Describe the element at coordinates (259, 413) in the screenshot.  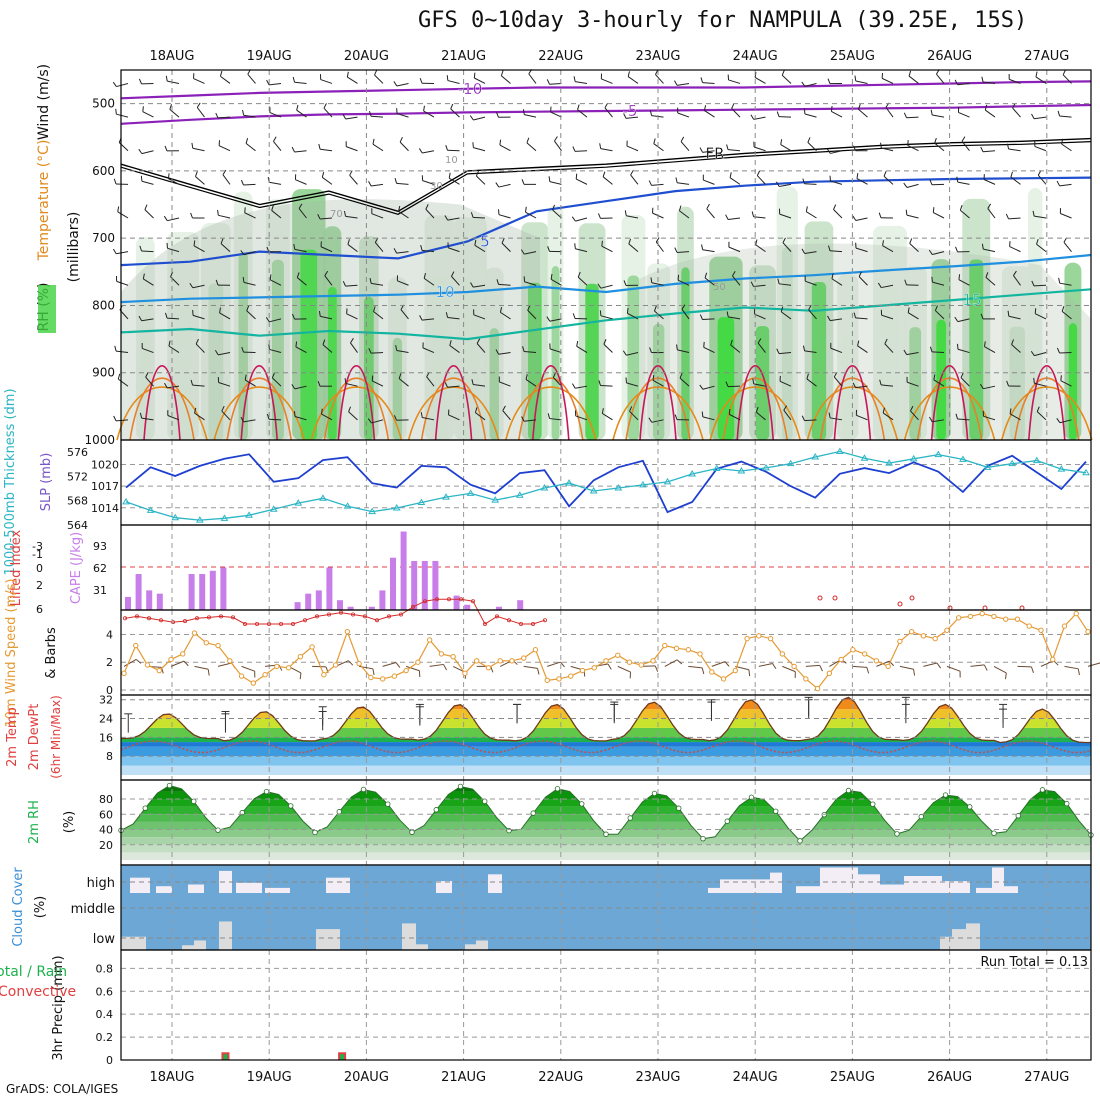
I see `temperature-contour-warm` at that location.